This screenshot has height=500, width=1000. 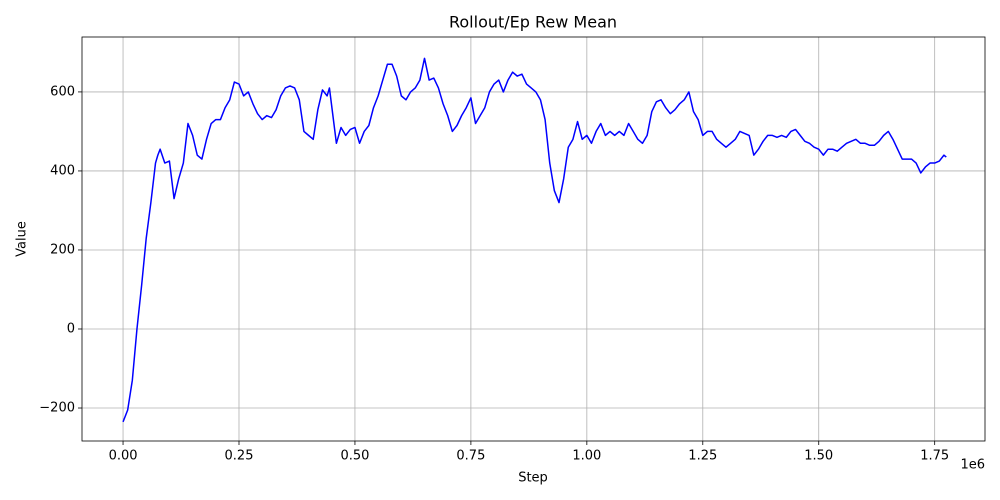 I want to click on y-tick-label: 400, so click(x=62, y=170).